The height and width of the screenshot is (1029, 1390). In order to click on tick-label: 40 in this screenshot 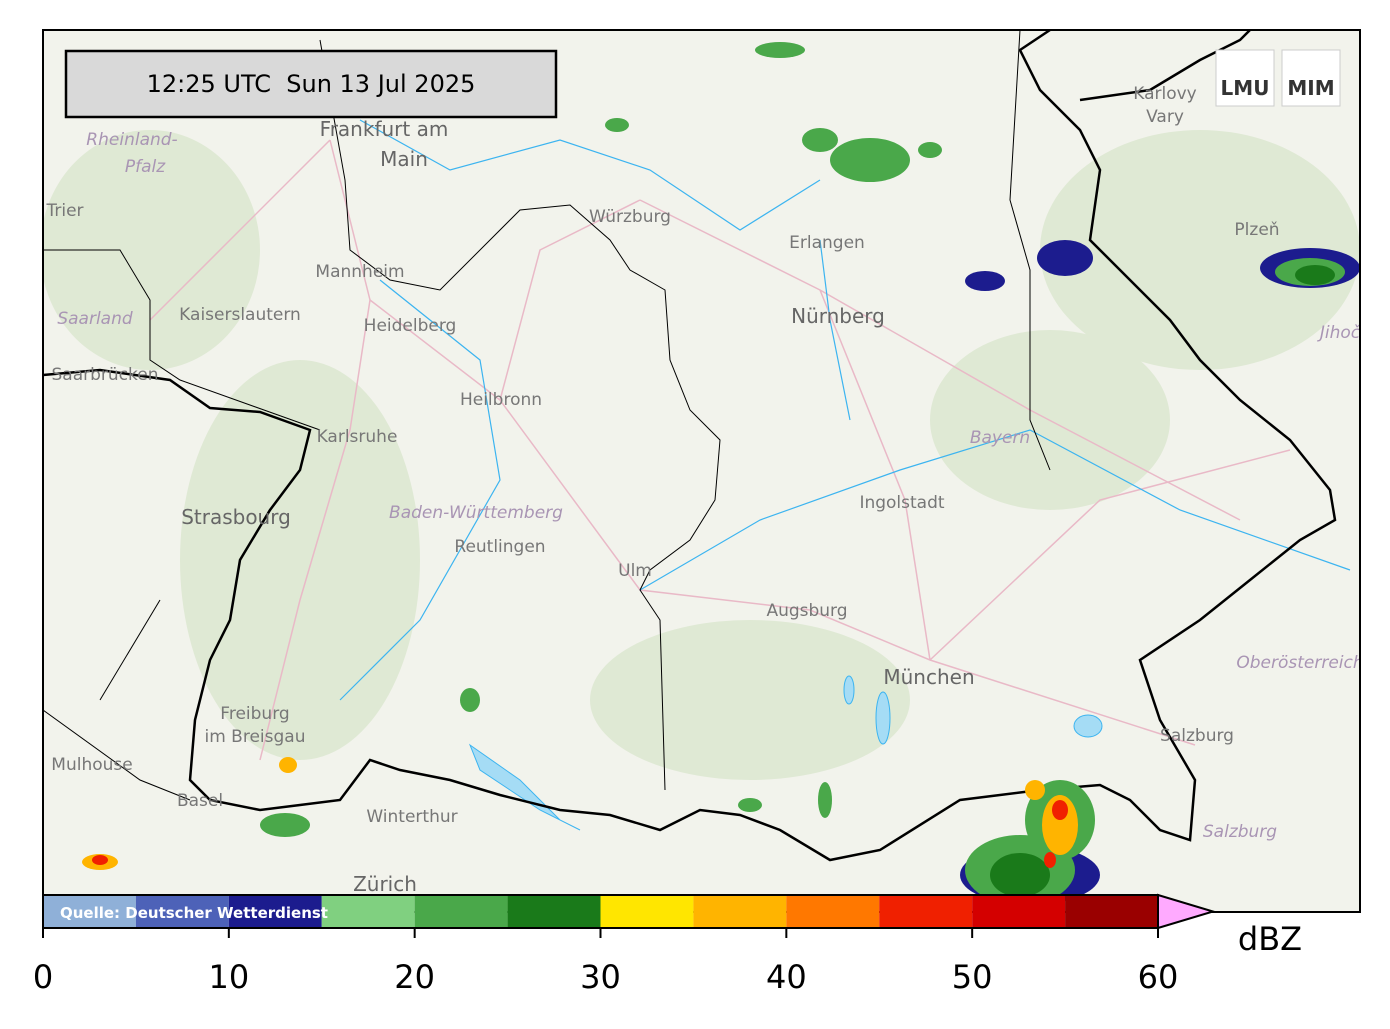, I will do `click(786, 977)`.